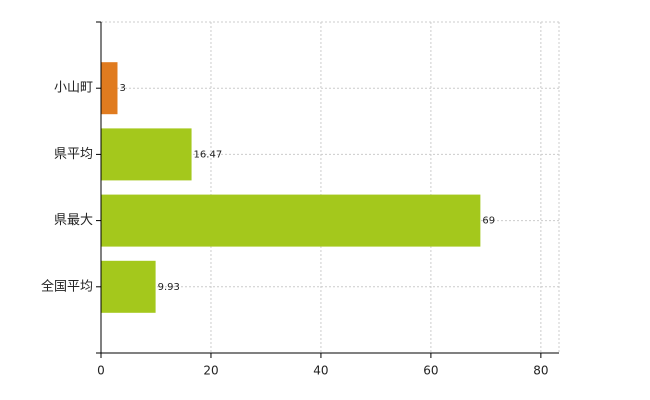  I want to click on value-label: 16.47, so click(208, 154).